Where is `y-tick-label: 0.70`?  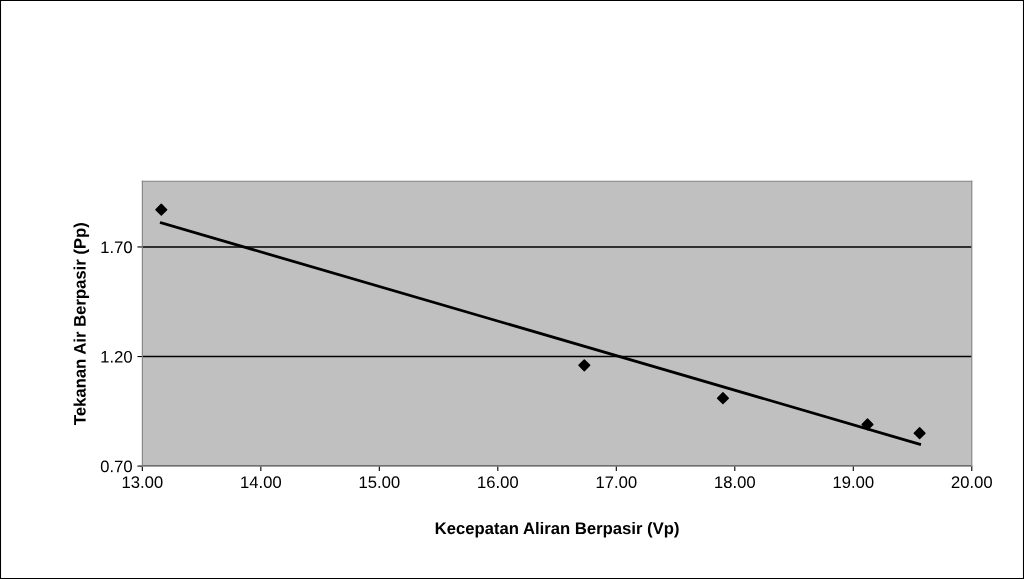 y-tick-label: 0.70 is located at coordinates (116, 466).